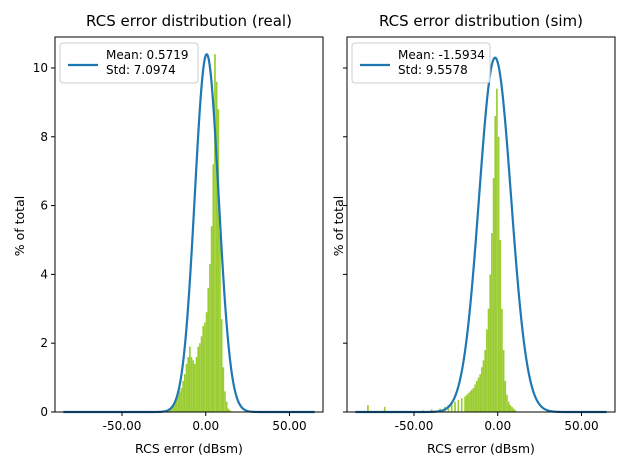 This screenshot has width=625, height=469. What do you see at coordinates (44, 206) in the screenshot?
I see `y-tick-label: 6` at bounding box center [44, 206].